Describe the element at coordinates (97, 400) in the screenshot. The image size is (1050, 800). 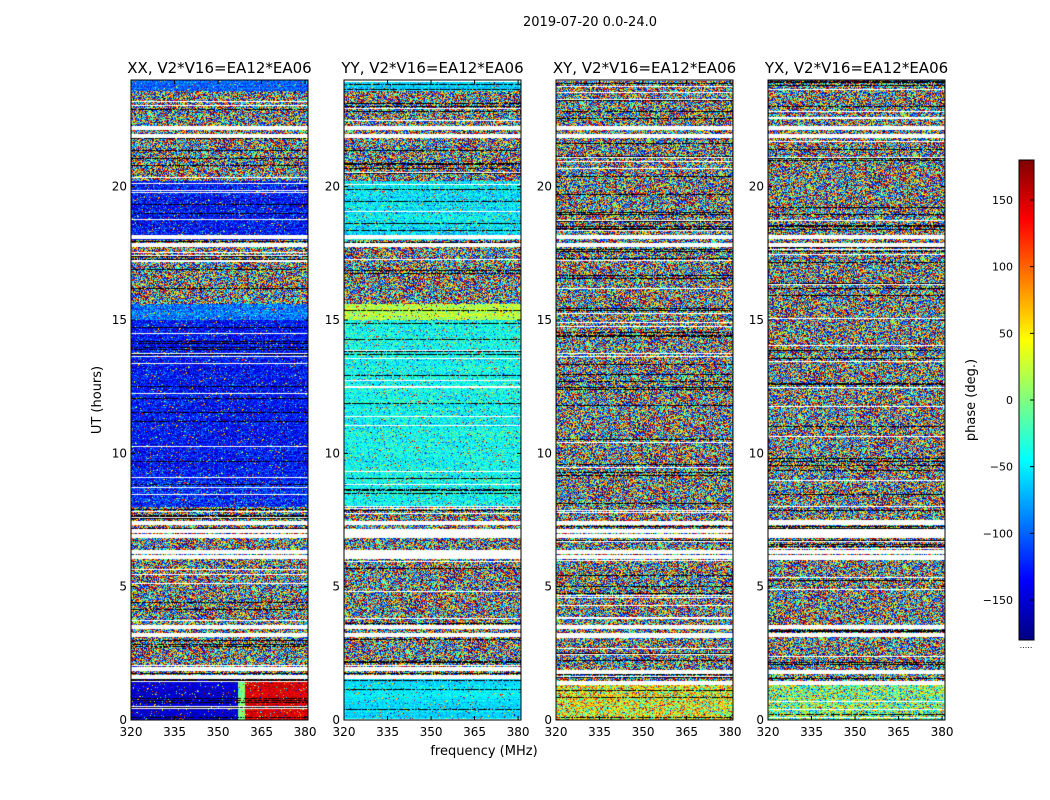
I see `y-axis-label: UT (hours)` at that location.